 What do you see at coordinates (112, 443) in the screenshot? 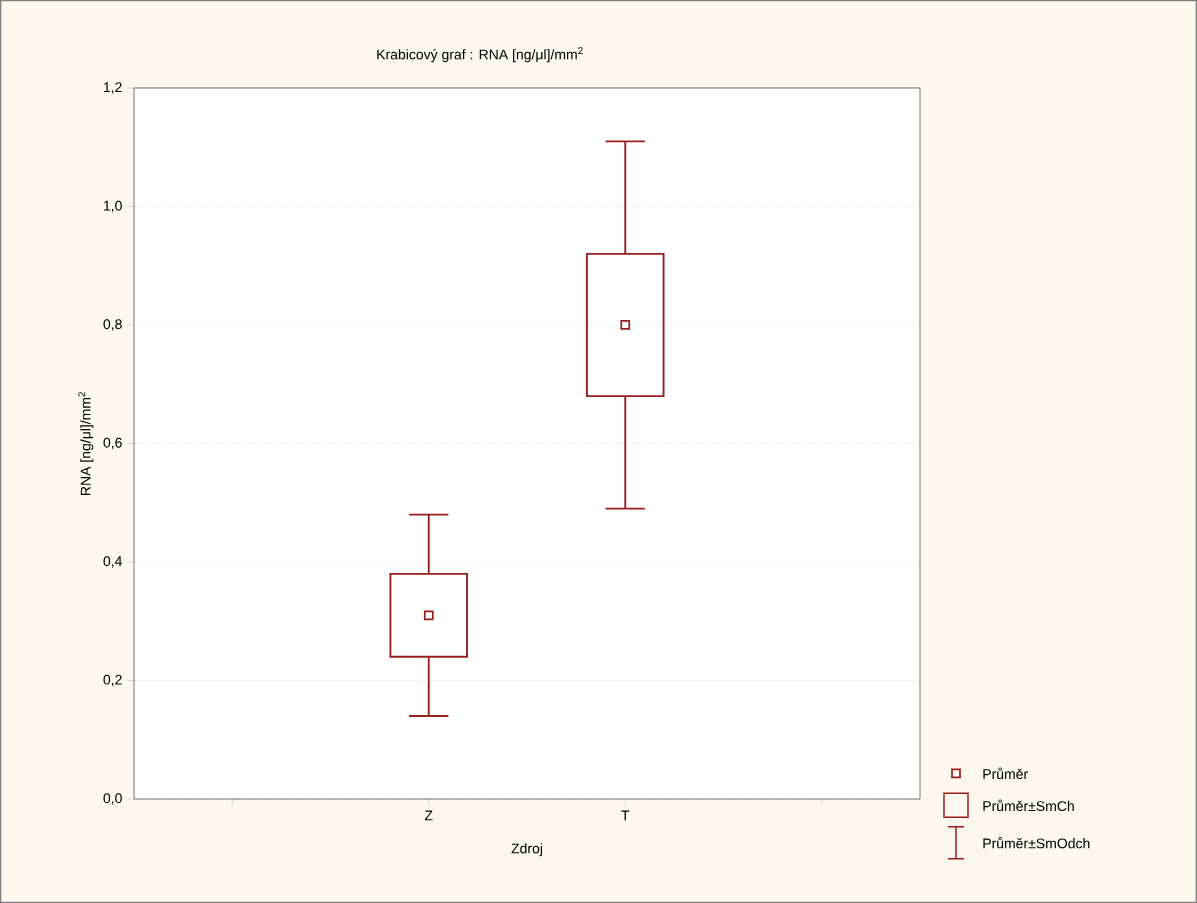
I see `y-tick-label: 0,6` at bounding box center [112, 443].